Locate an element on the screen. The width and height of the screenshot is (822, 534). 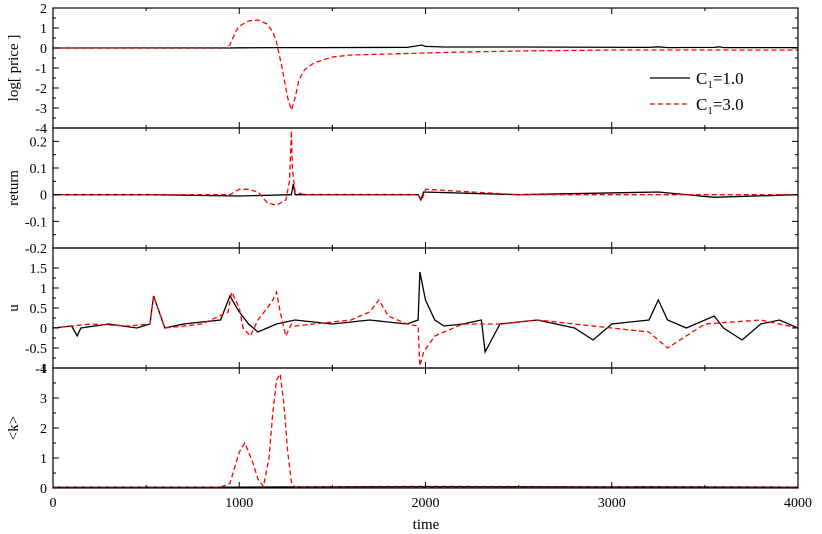
y-tick-label-k: 2 is located at coordinates (43, 429).